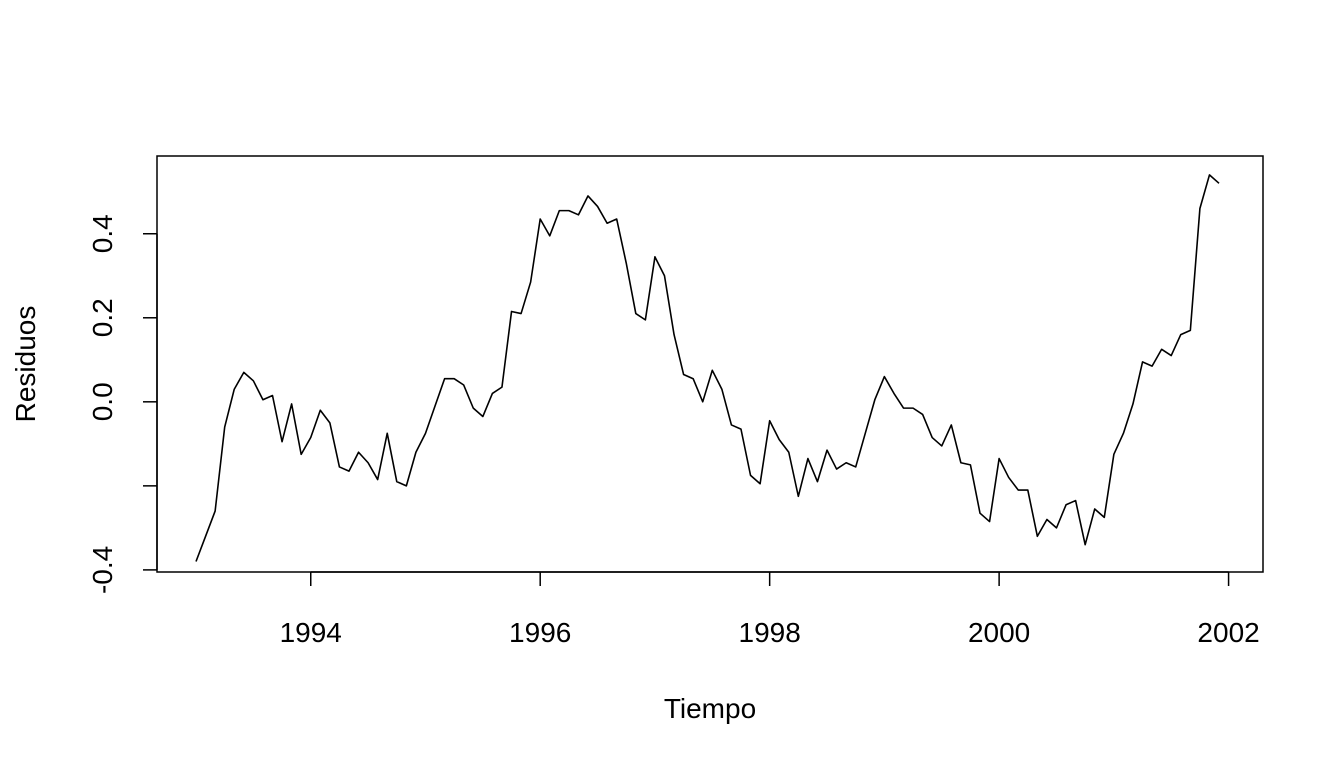 The height and width of the screenshot is (768, 1344). Describe the element at coordinates (999, 632) in the screenshot. I see `x-tick-label: 2000` at that location.